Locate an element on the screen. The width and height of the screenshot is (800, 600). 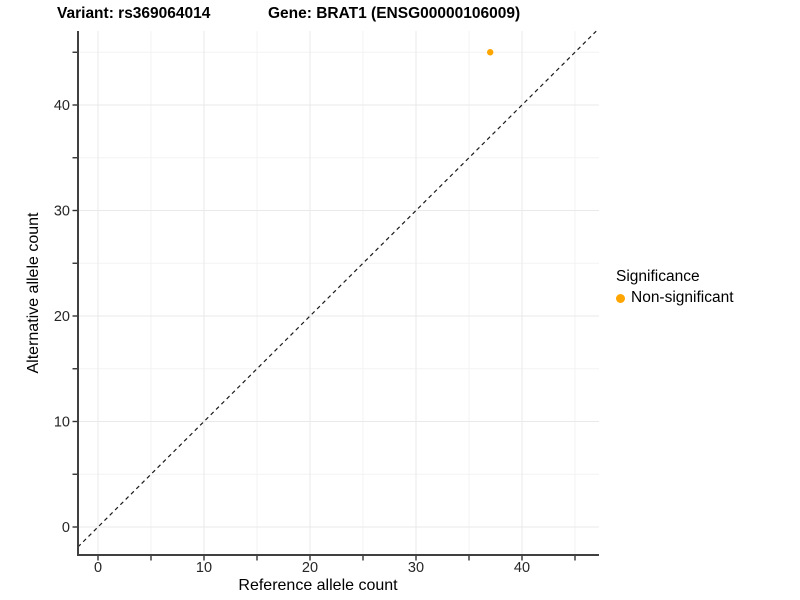
legend-item-label: Non-significant is located at coordinates (682, 297).